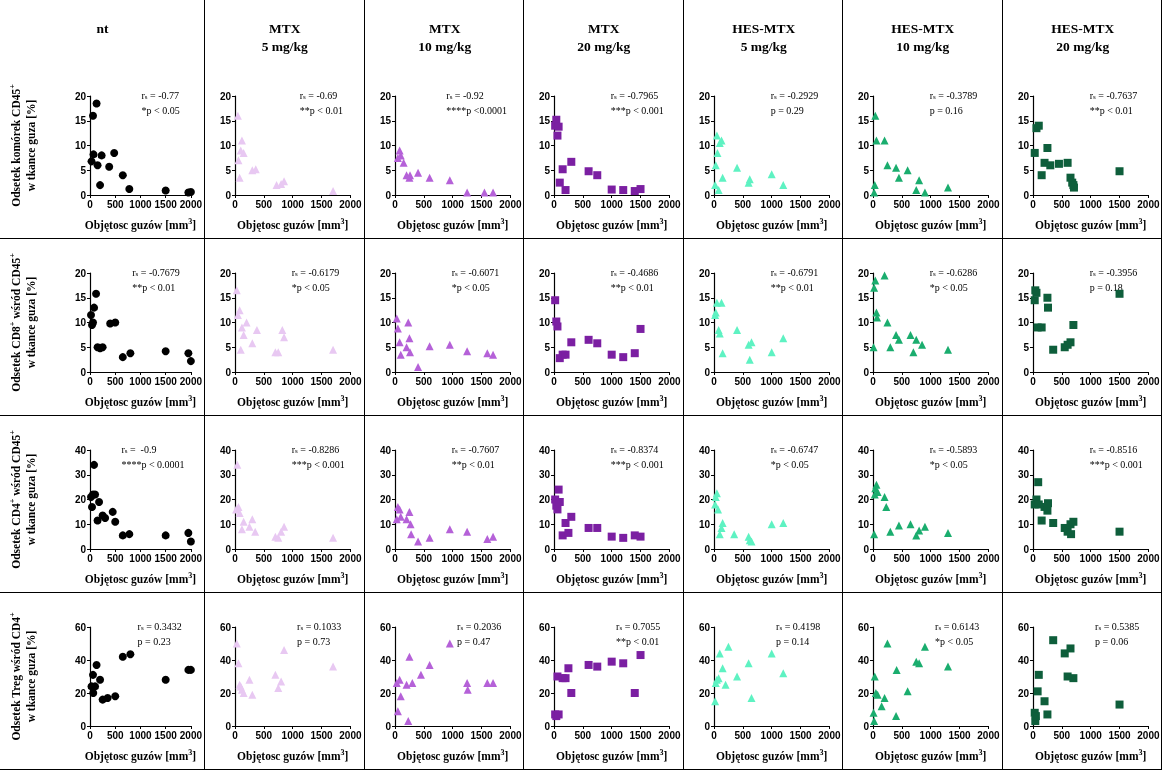 The height and width of the screenshot is (770, 1162). I want to click on annotation: p = 0.16, so click(946, 110).